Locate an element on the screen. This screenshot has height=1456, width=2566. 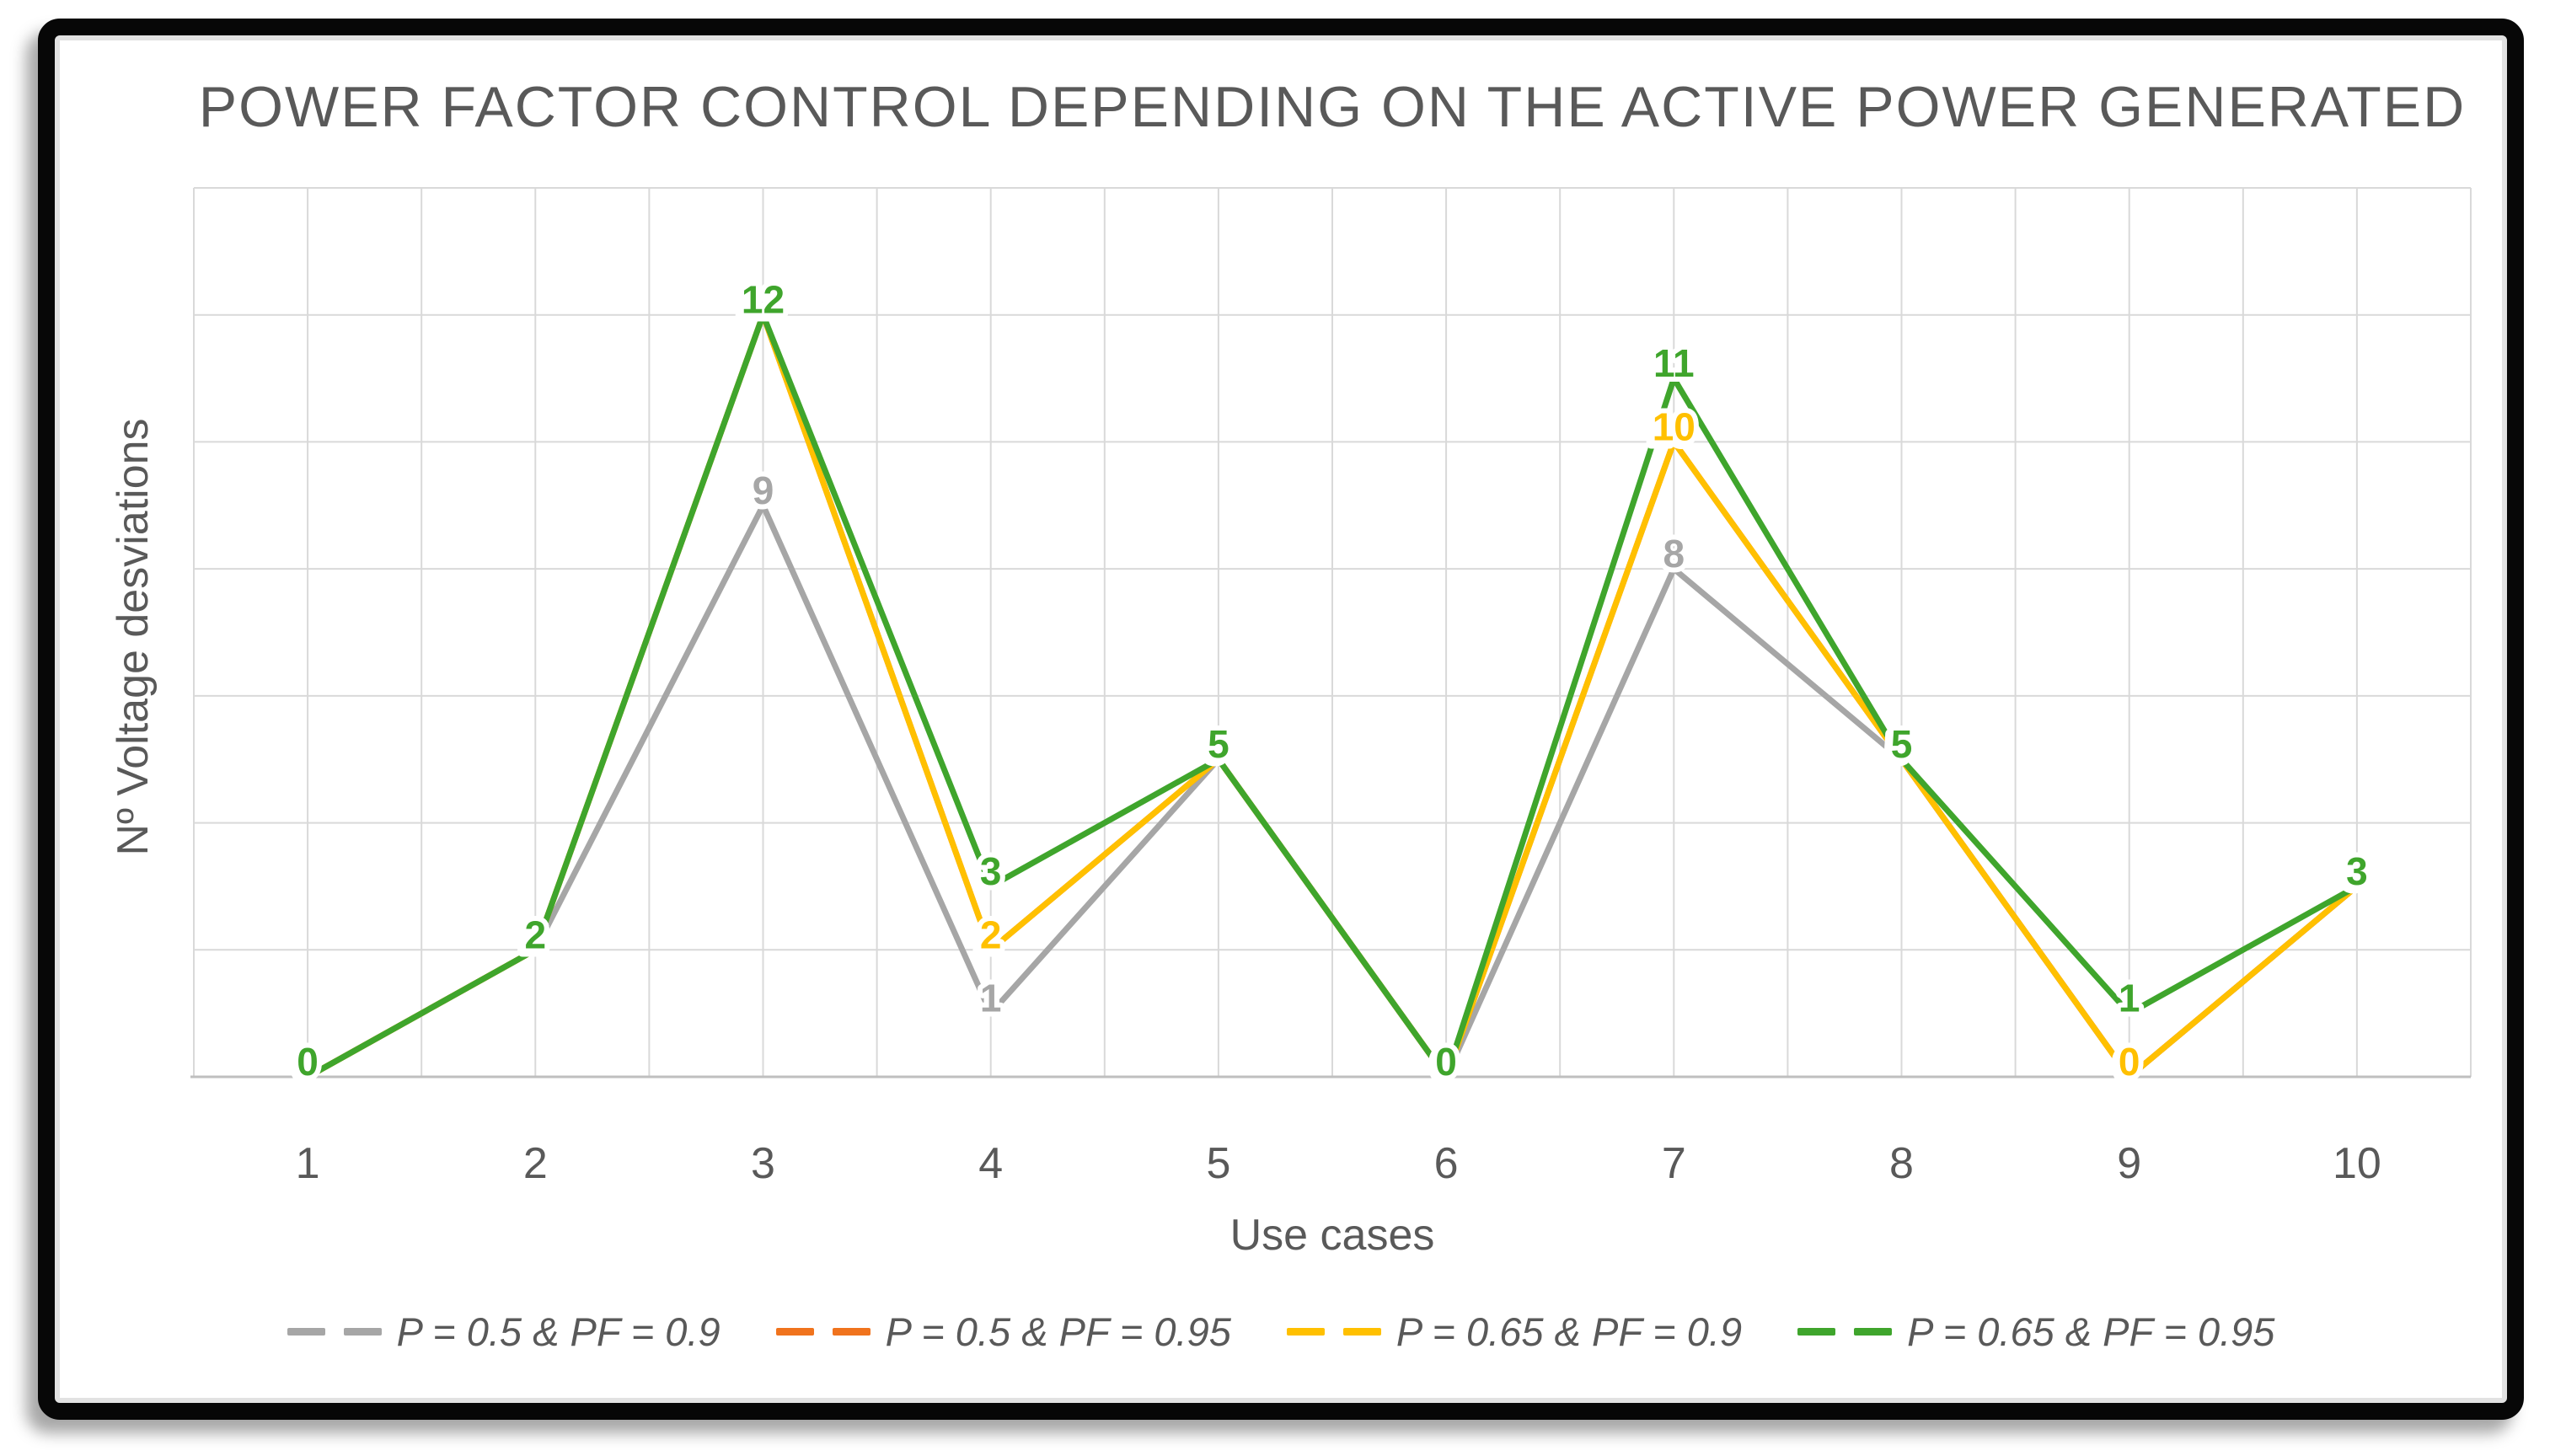
legend-label: P = 0.5 & PF = 0.9 is located at coordinates (558, 1331).